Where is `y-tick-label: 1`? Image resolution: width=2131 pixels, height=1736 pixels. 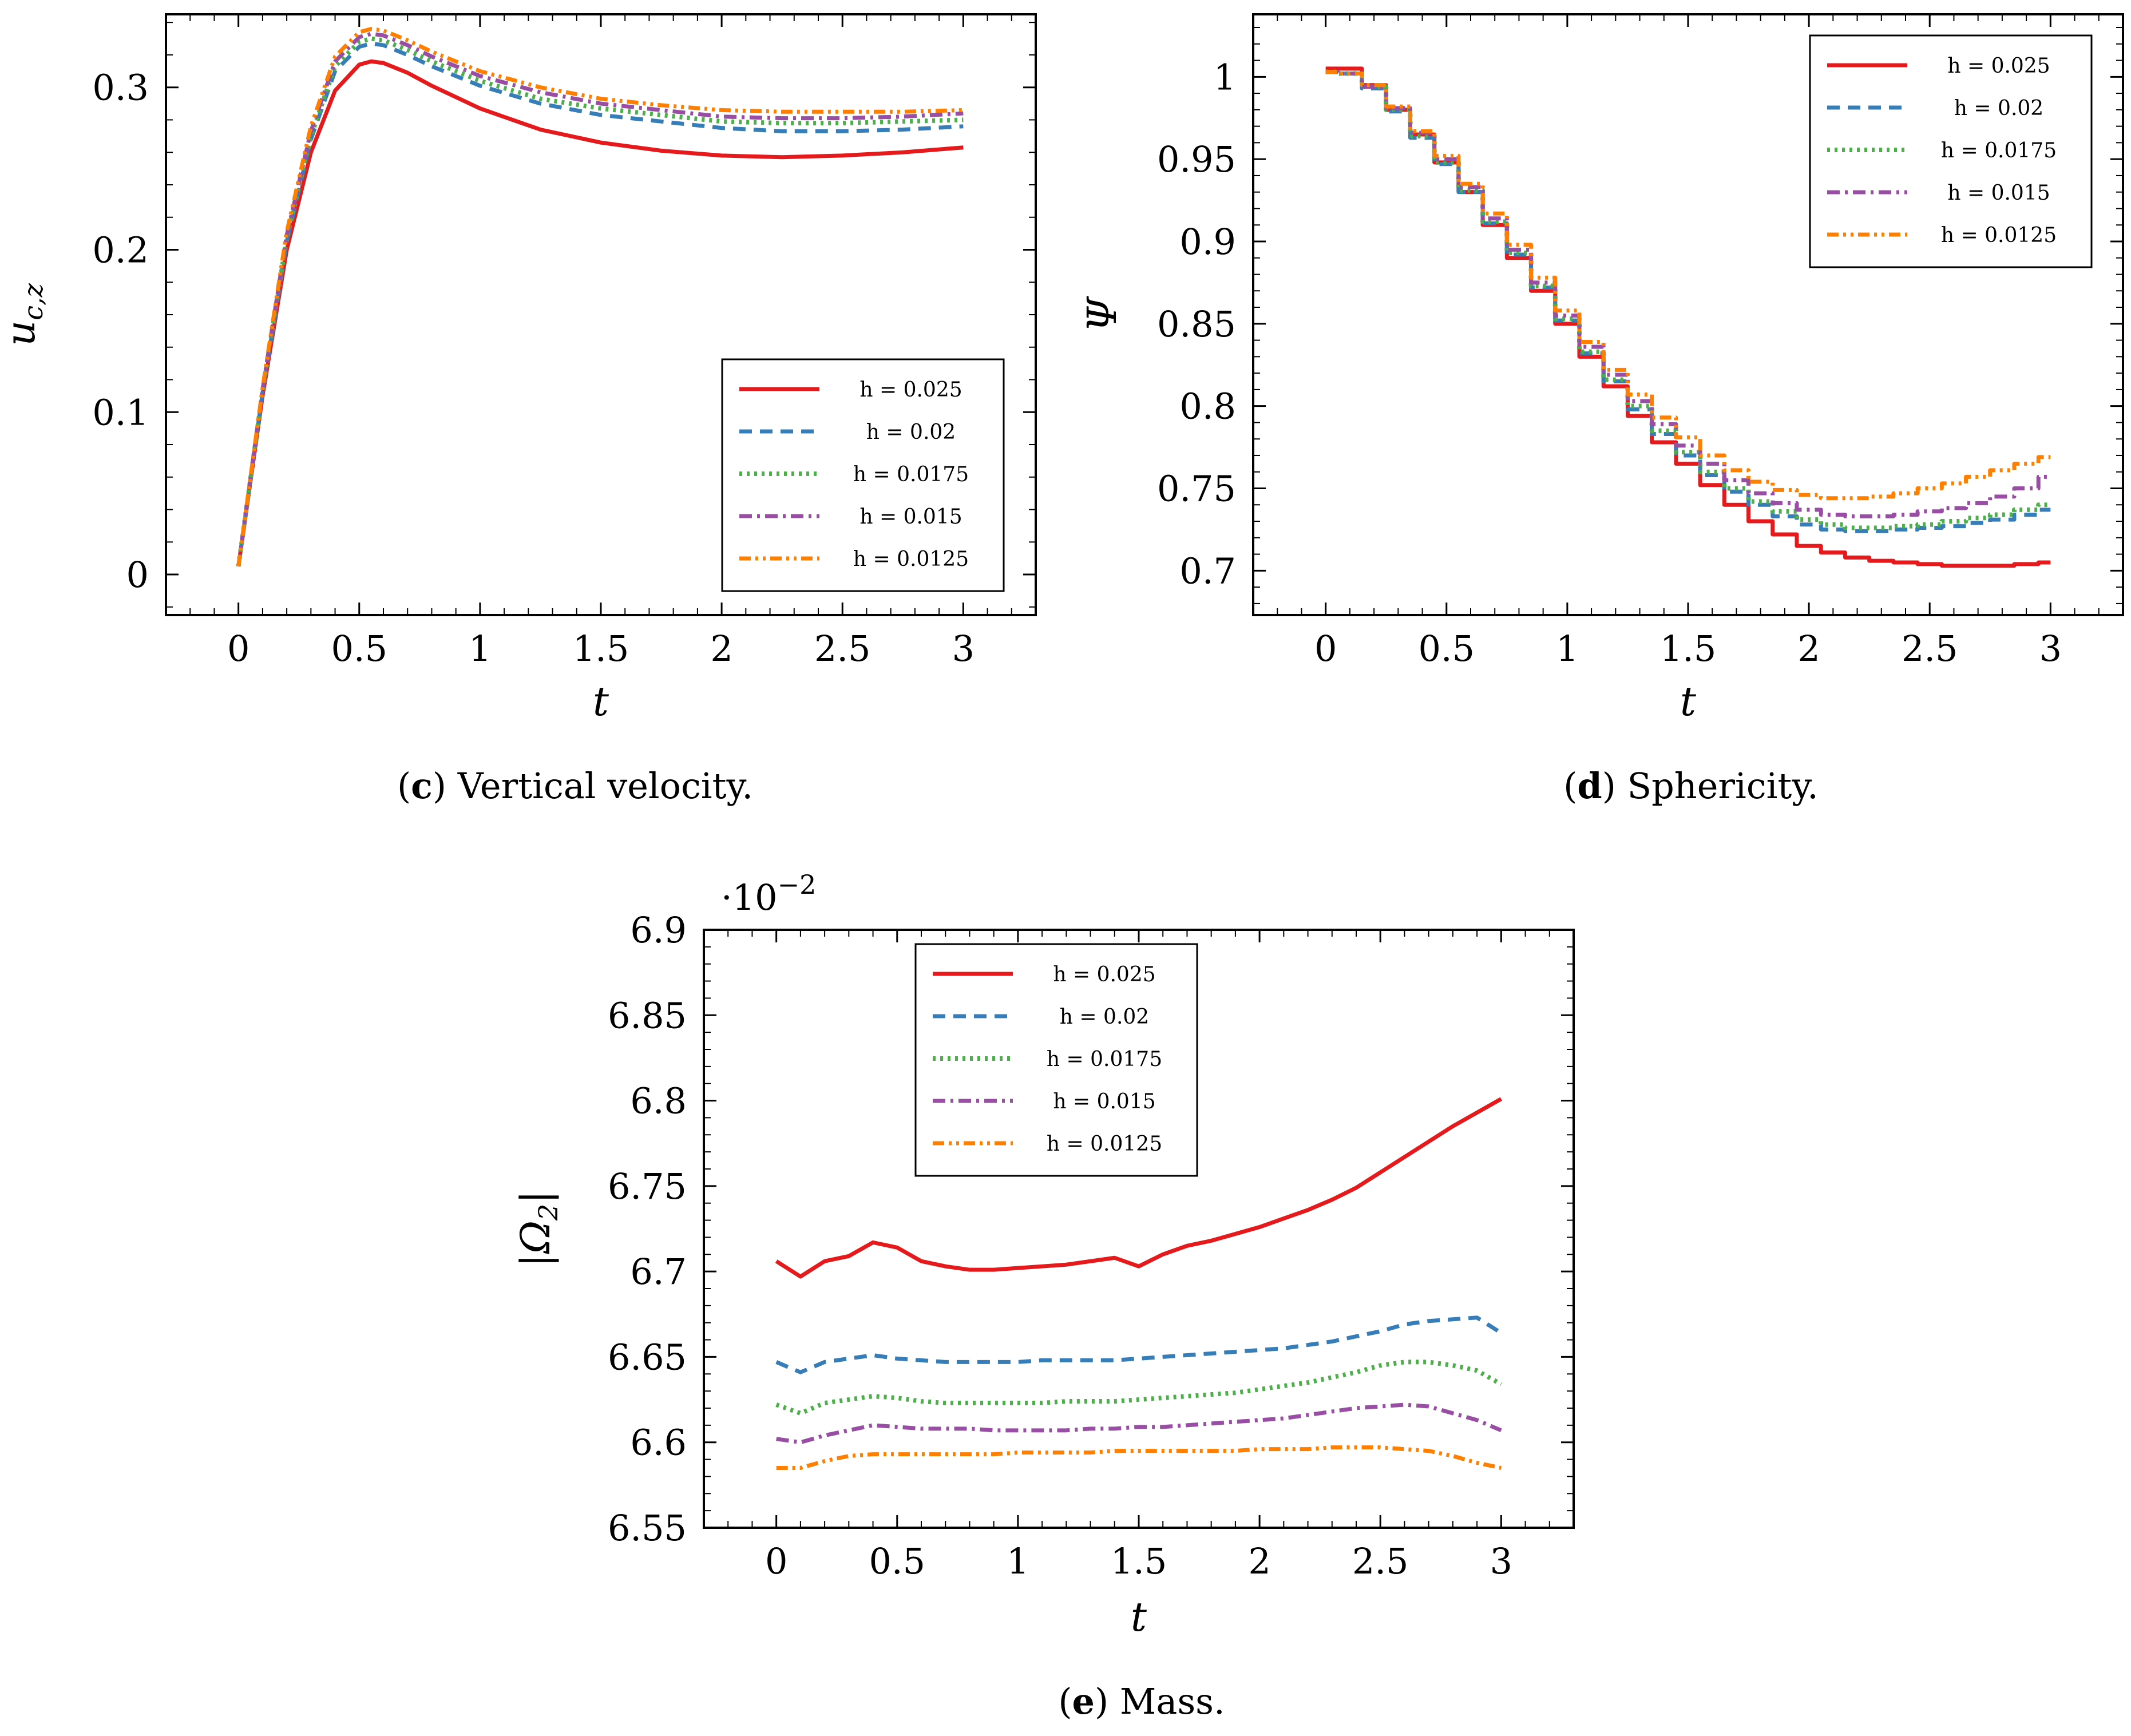
y-tick-label: 1 is located at coordinates (1225, 77).